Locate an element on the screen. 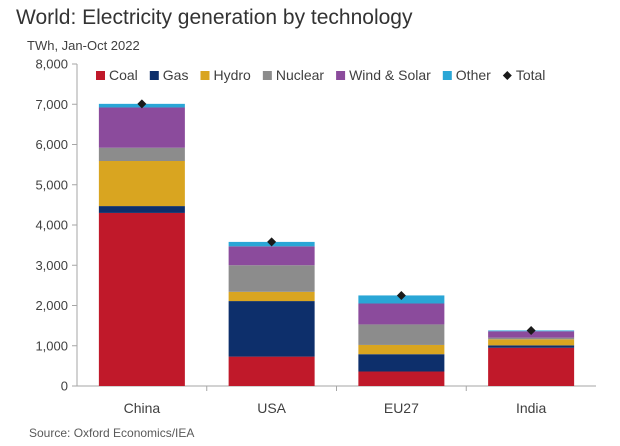 The image size is (620, 446). y-tick-label: 7,000 is located at coordinates (51, 104).